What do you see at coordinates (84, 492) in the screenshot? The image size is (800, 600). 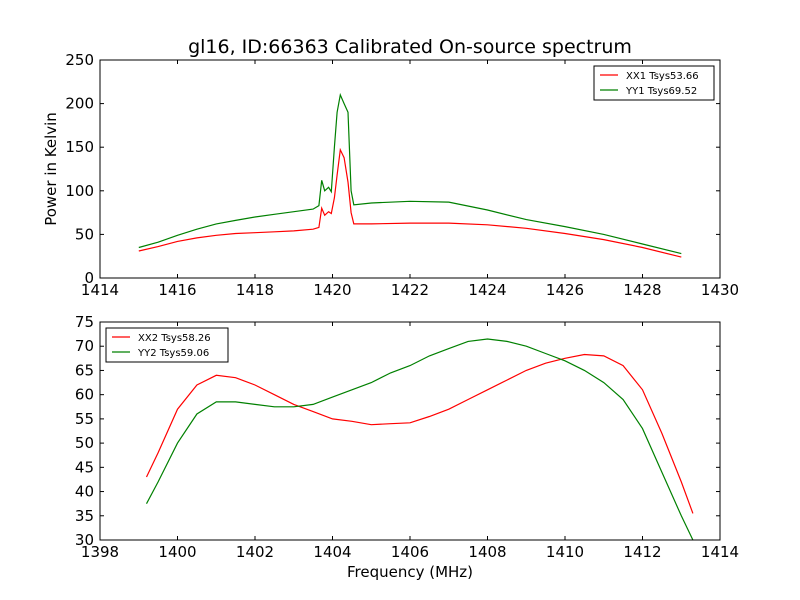 I see `y-tick-label: 40` at bounding box center [84, 492].